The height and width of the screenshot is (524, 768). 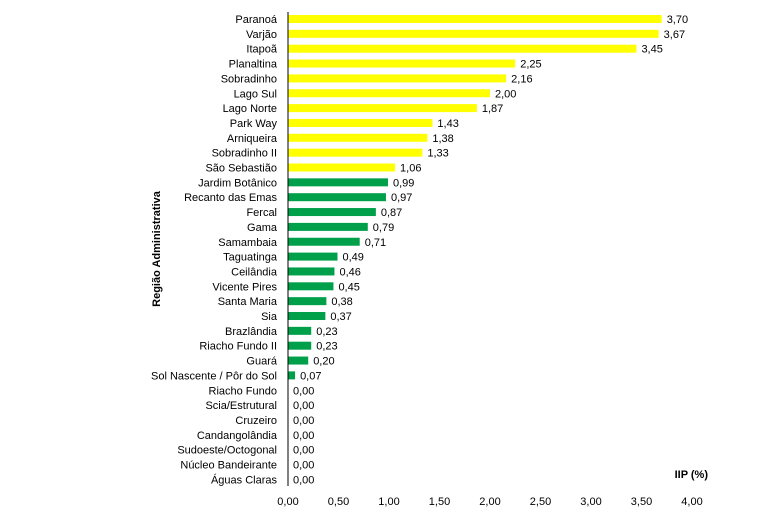 What do you see at coordinates (230, 198) in the screenshot?
I see `category-label: Recanto das Emas` at bounding box center [230, 198].